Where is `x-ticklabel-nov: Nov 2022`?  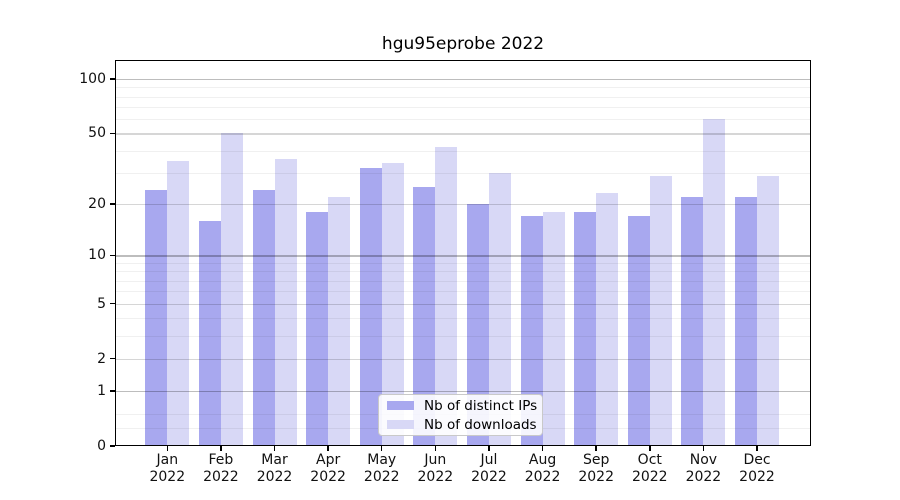
x-ticklabel-nov: Nov 2022 is located at coordinates (703, 469).